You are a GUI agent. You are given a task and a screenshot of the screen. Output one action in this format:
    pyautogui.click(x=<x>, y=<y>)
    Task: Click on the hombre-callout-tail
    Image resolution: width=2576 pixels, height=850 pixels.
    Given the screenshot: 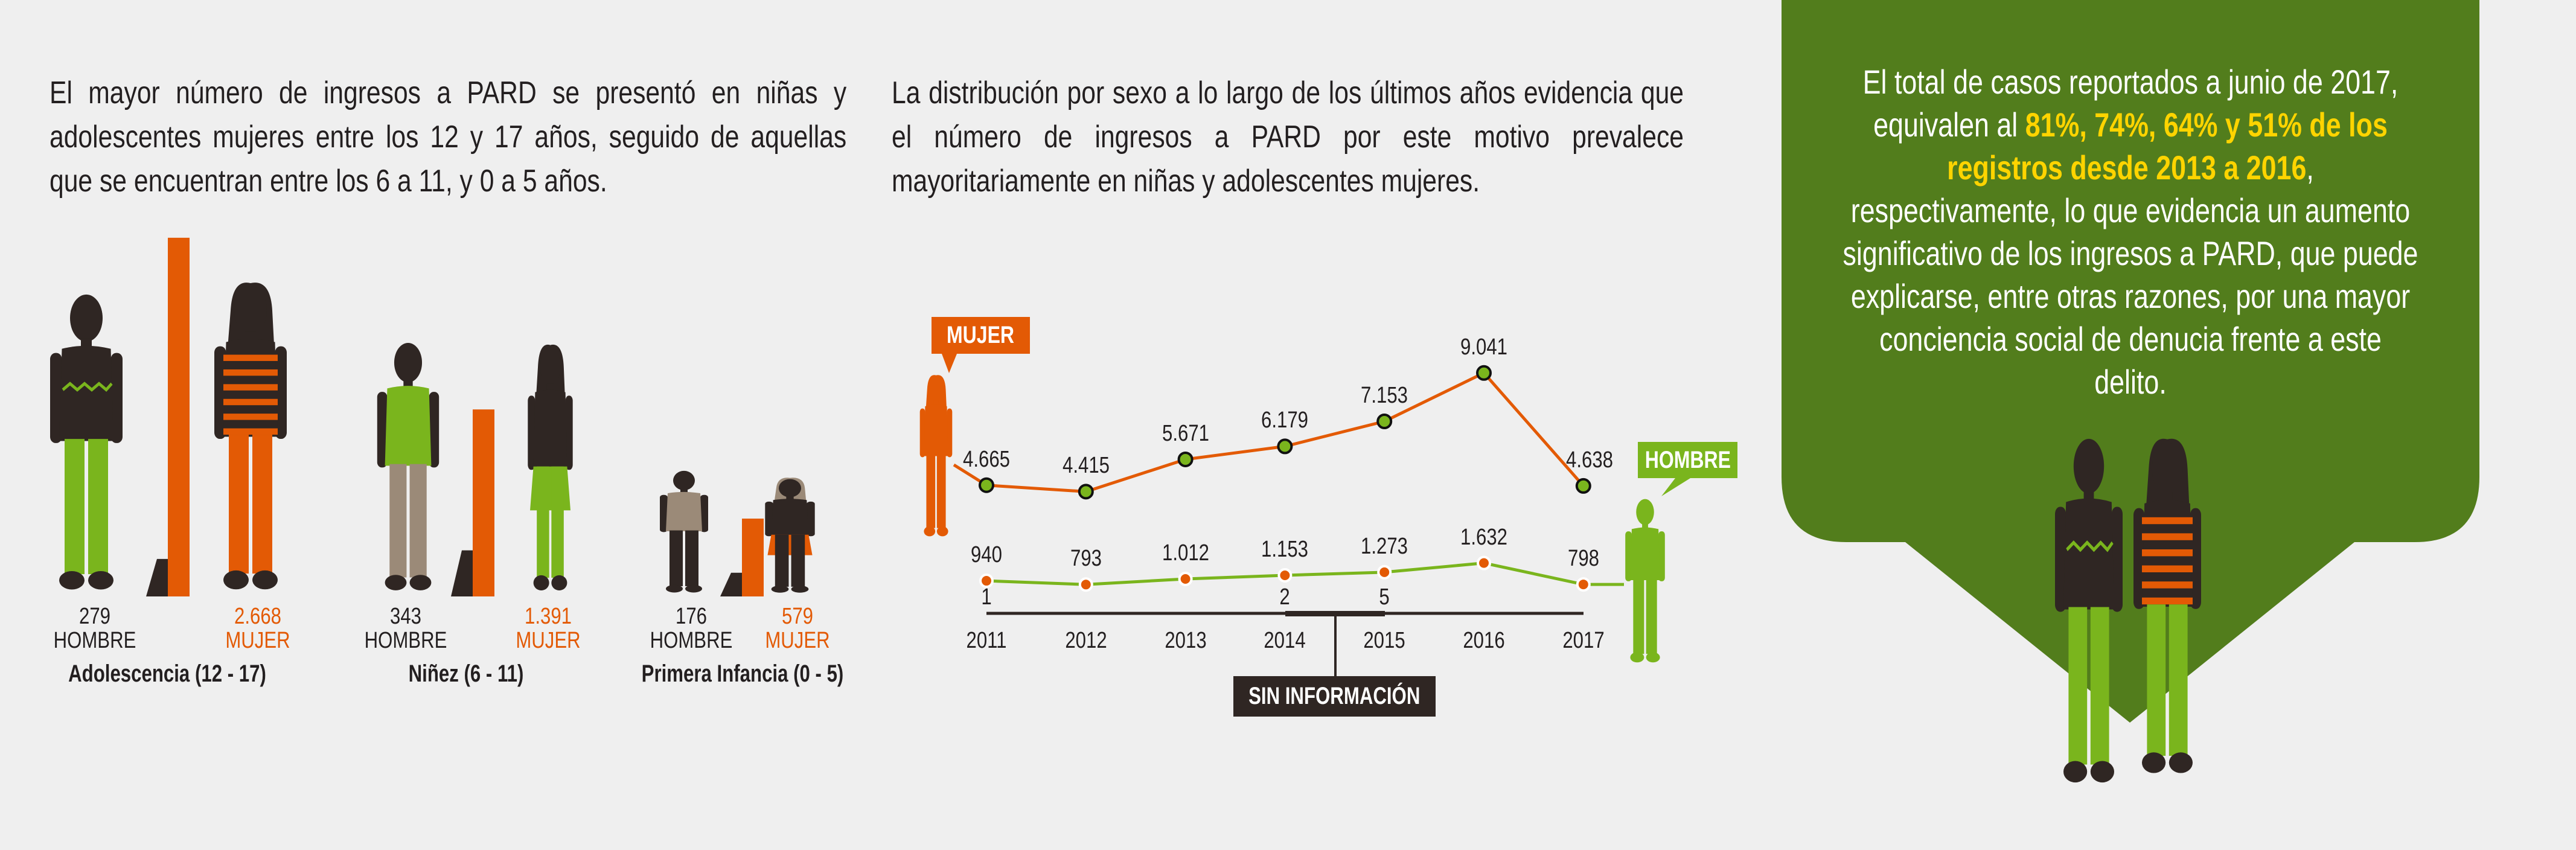 What is the action you would take?
    pyautogui.click(x=1675, y=487)
    